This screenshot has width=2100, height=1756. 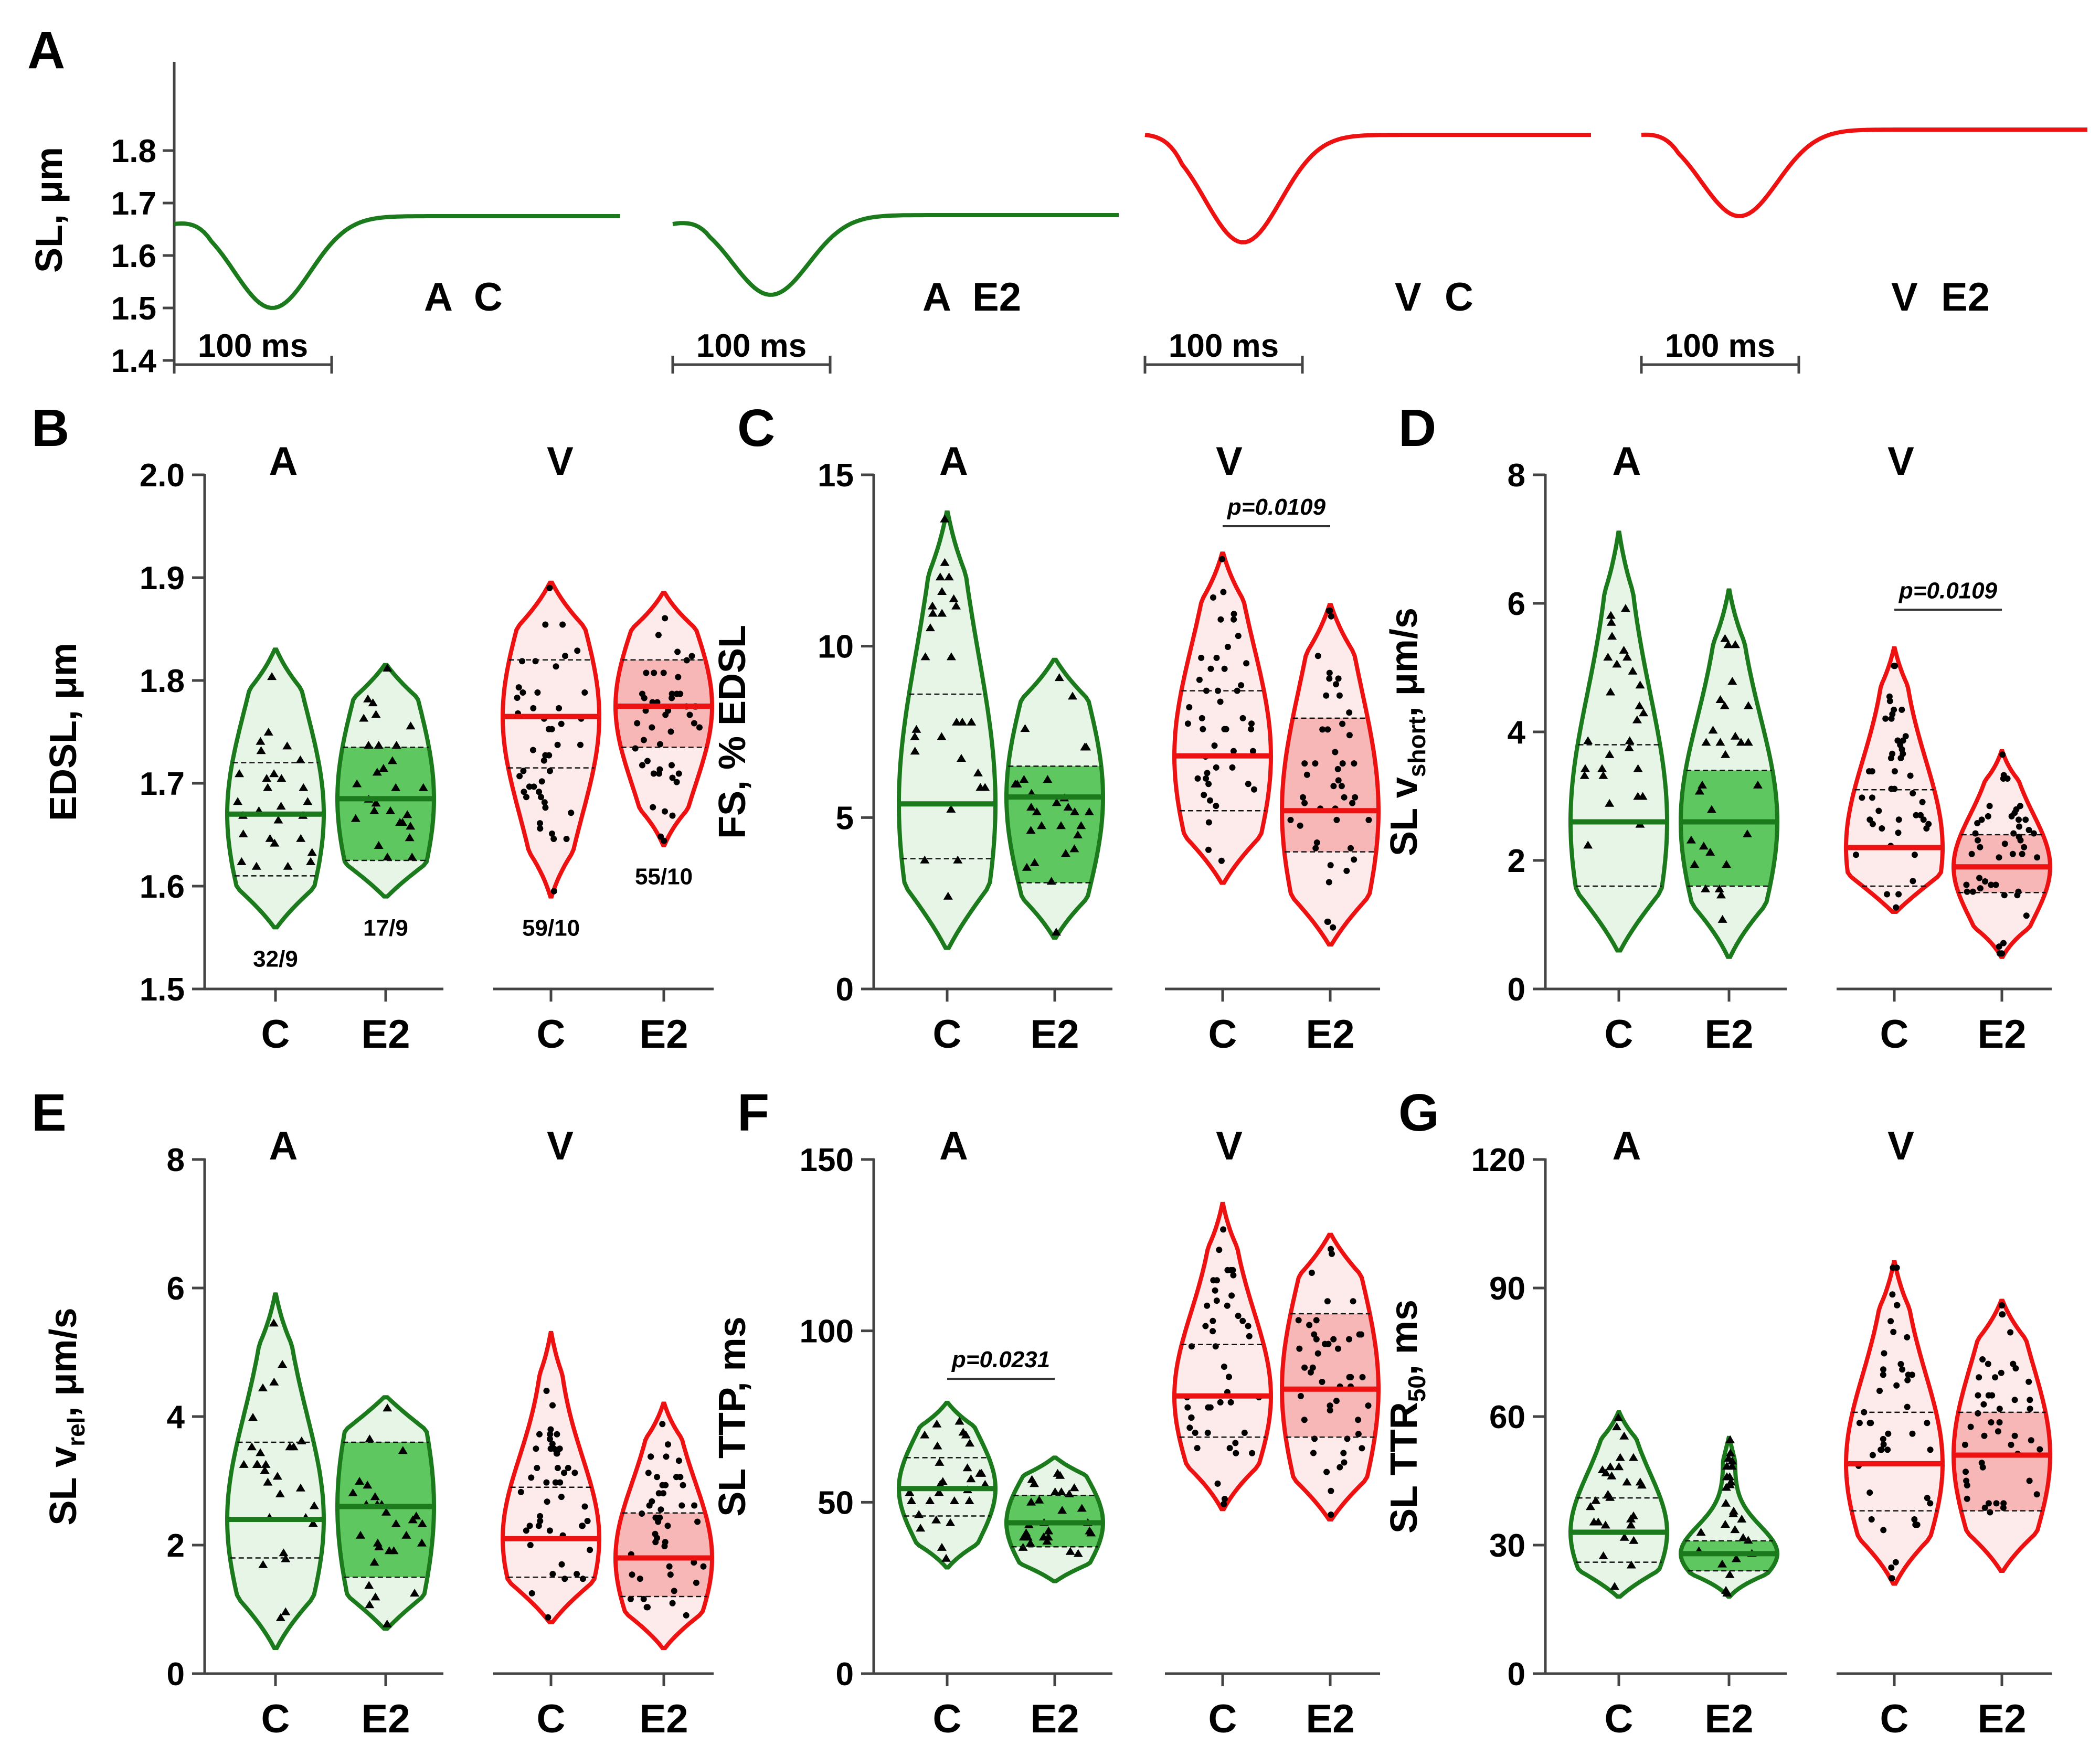 What do you see at coordinates (1894, 1034) in the screenshot?
I see `x-category-label: C` at bounding box center [1894, 1034].